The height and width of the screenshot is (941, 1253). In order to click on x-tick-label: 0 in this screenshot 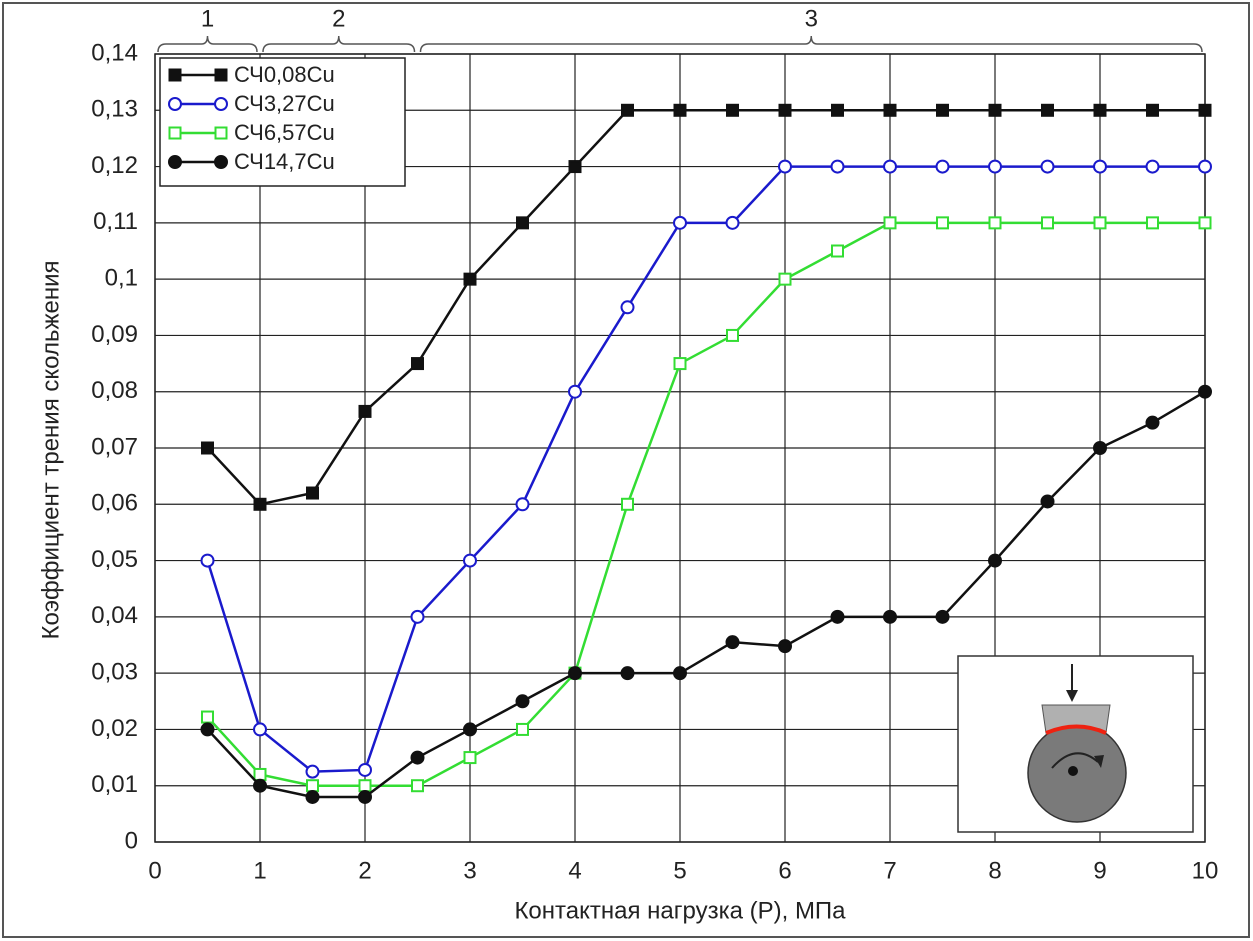, I will do `click(154, 870)`.